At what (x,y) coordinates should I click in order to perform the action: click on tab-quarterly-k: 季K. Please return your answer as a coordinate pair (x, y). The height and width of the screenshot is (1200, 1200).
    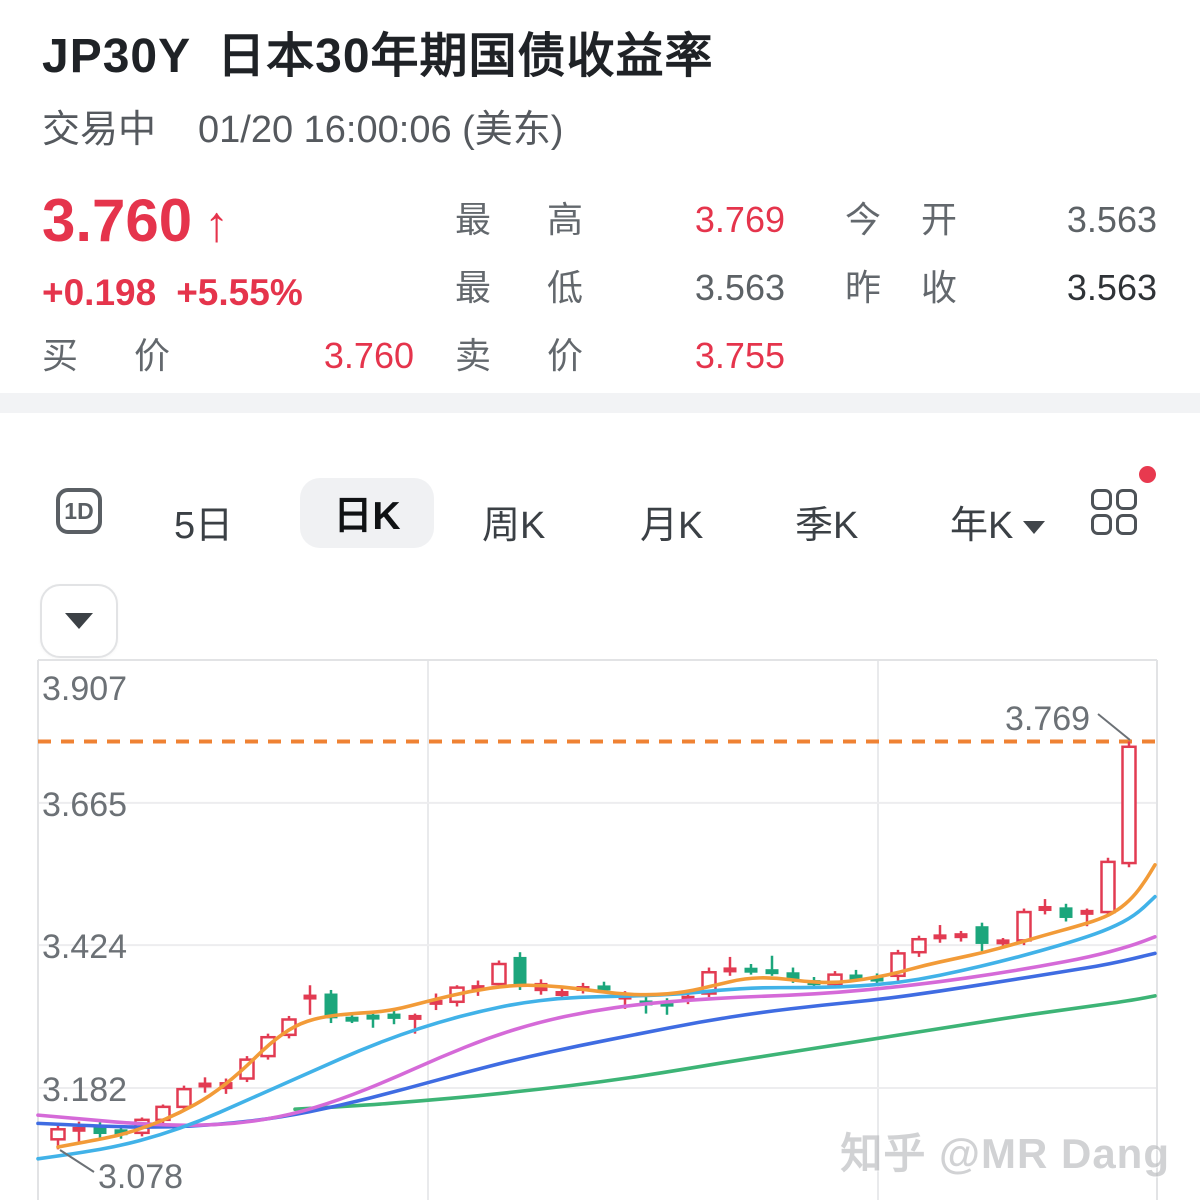
    Looking at the image, I should click on (827, 526).